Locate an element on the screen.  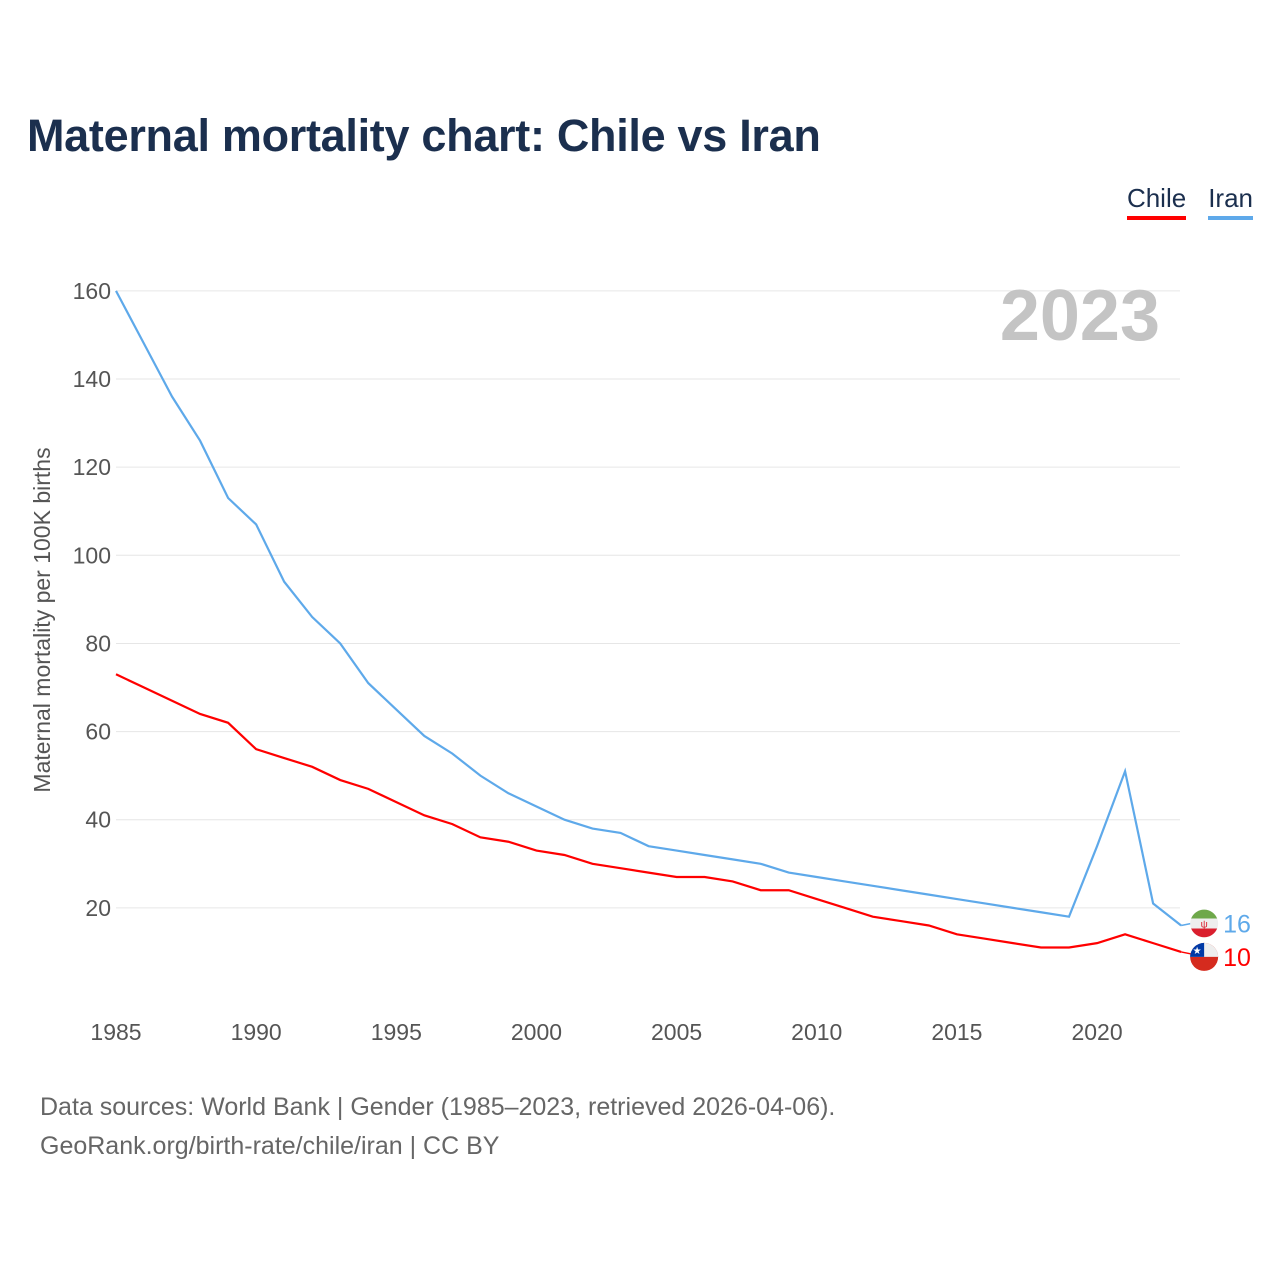
x-tick-label: 2005 is located at coordinates (676, 1032).